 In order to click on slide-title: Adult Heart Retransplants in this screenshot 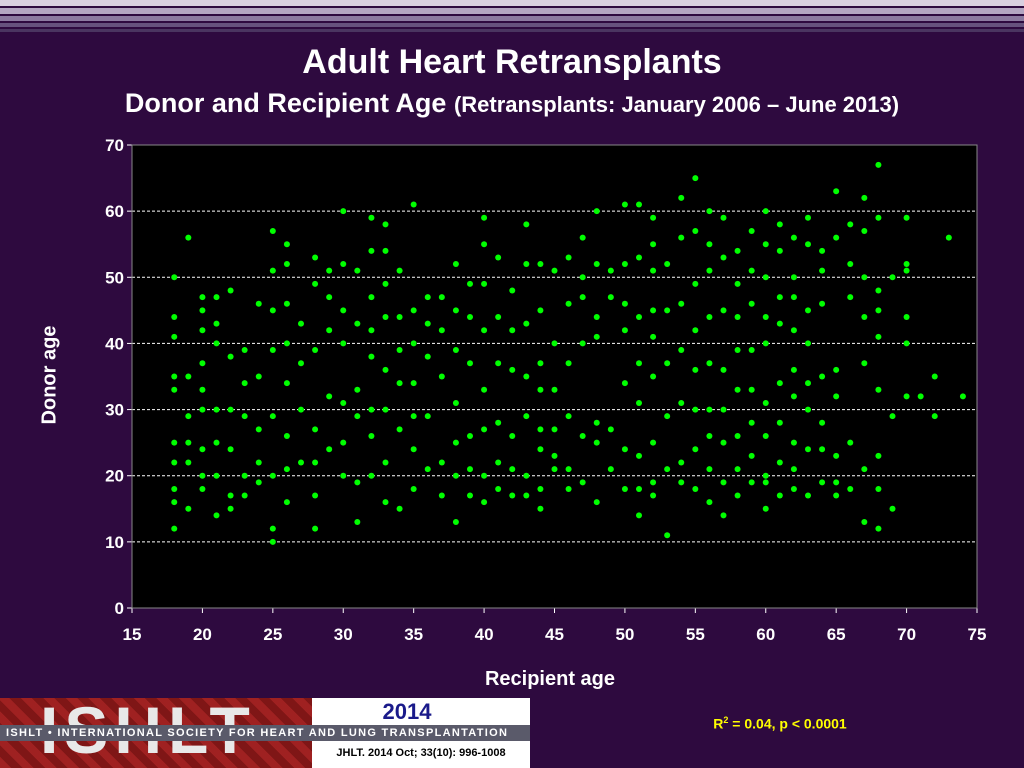, I will do `click(512, 62)`.